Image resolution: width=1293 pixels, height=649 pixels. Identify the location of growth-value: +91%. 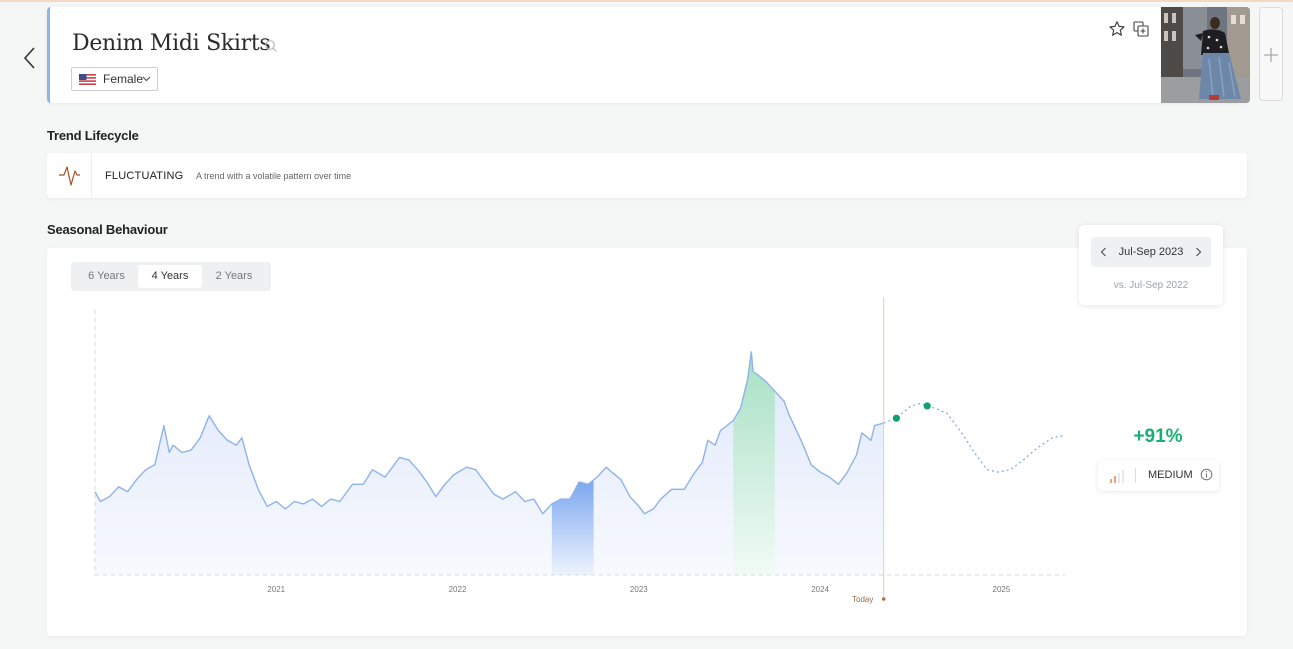
(1158, 436).